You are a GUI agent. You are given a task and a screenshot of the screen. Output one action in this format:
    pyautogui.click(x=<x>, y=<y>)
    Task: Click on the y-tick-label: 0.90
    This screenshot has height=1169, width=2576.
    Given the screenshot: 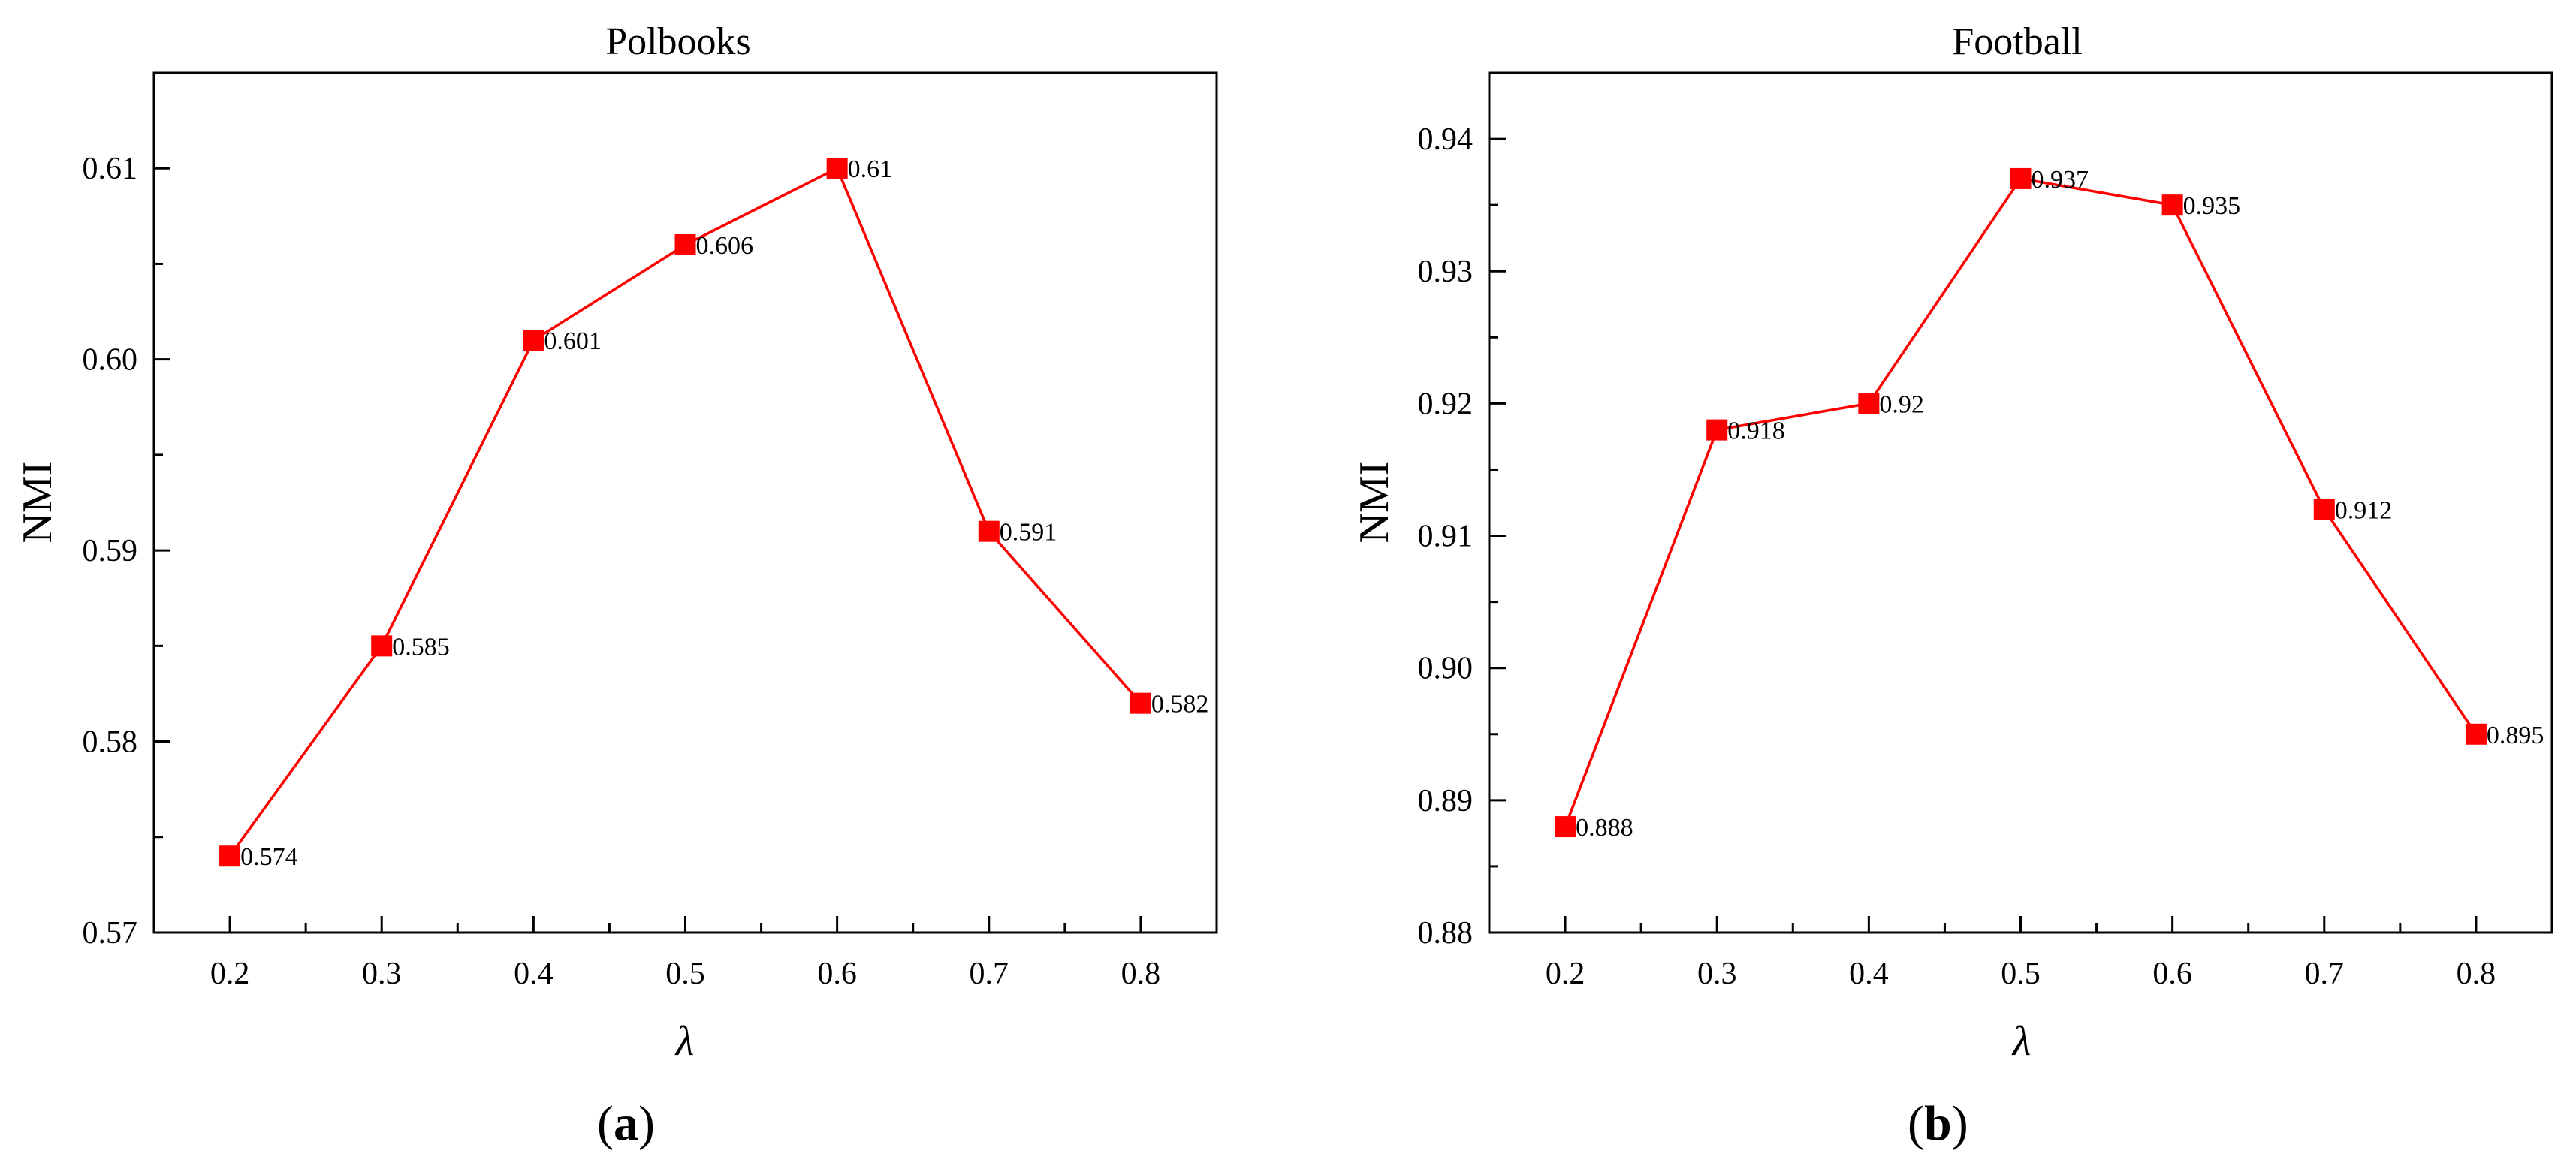 What is the action you would take?
    pyautogui.click(x=1446, y=669)
    